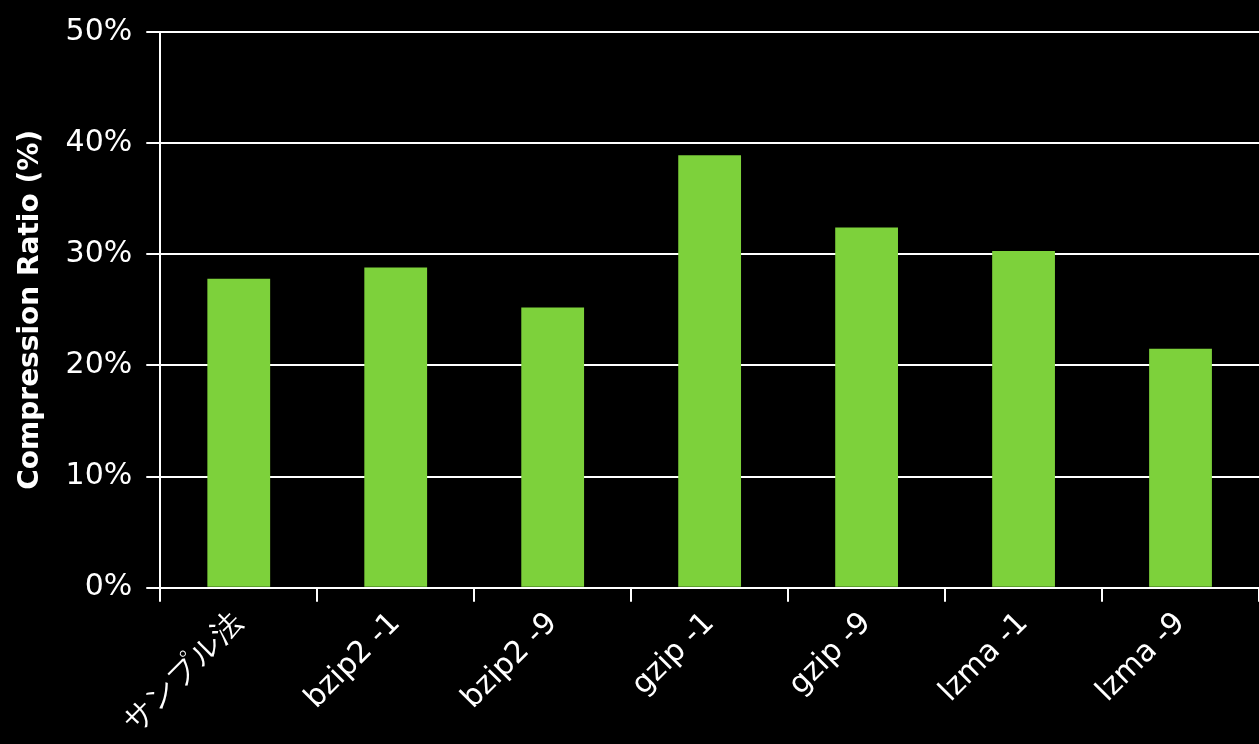 The width and height of the screenshot is (1259, 744). What do you see at coordinates (108, 585) in the screenshot?
I see `y-tick-label: 0%` at bounding box center [108, 585].